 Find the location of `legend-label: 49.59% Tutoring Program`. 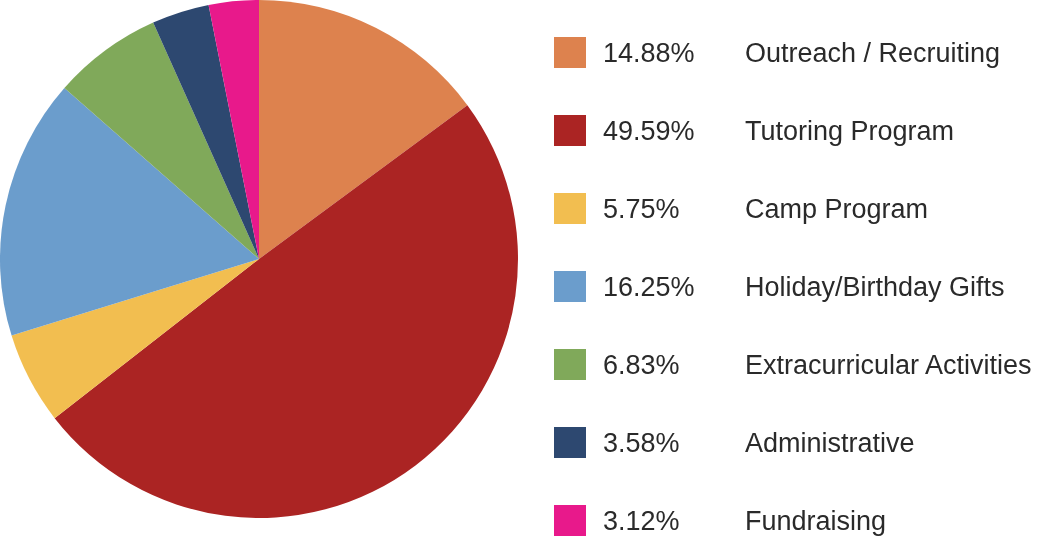

legend-label: 49.59% Tutoring Program is located at coordinates (779, 130).